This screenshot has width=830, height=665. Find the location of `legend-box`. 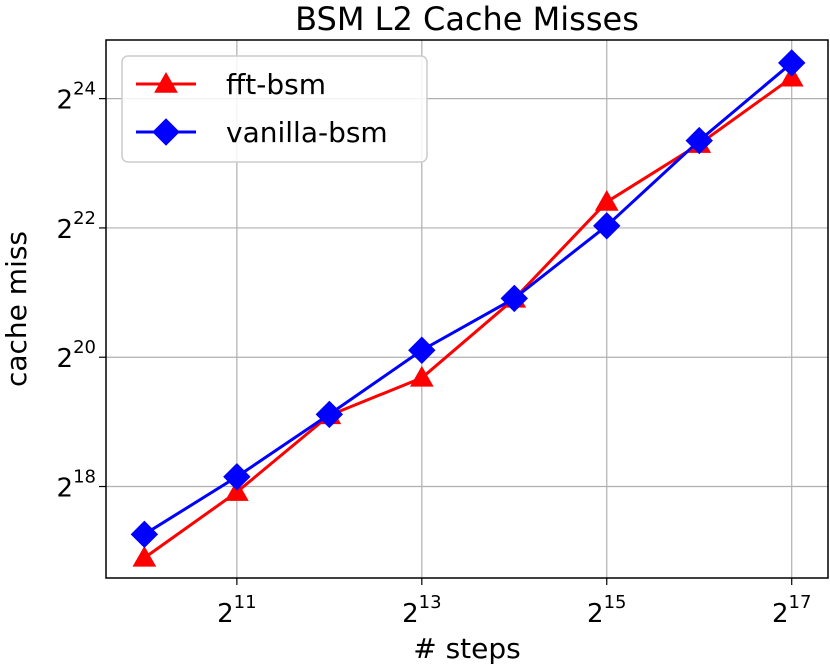

legend-box is located at coordinates (274, 109).